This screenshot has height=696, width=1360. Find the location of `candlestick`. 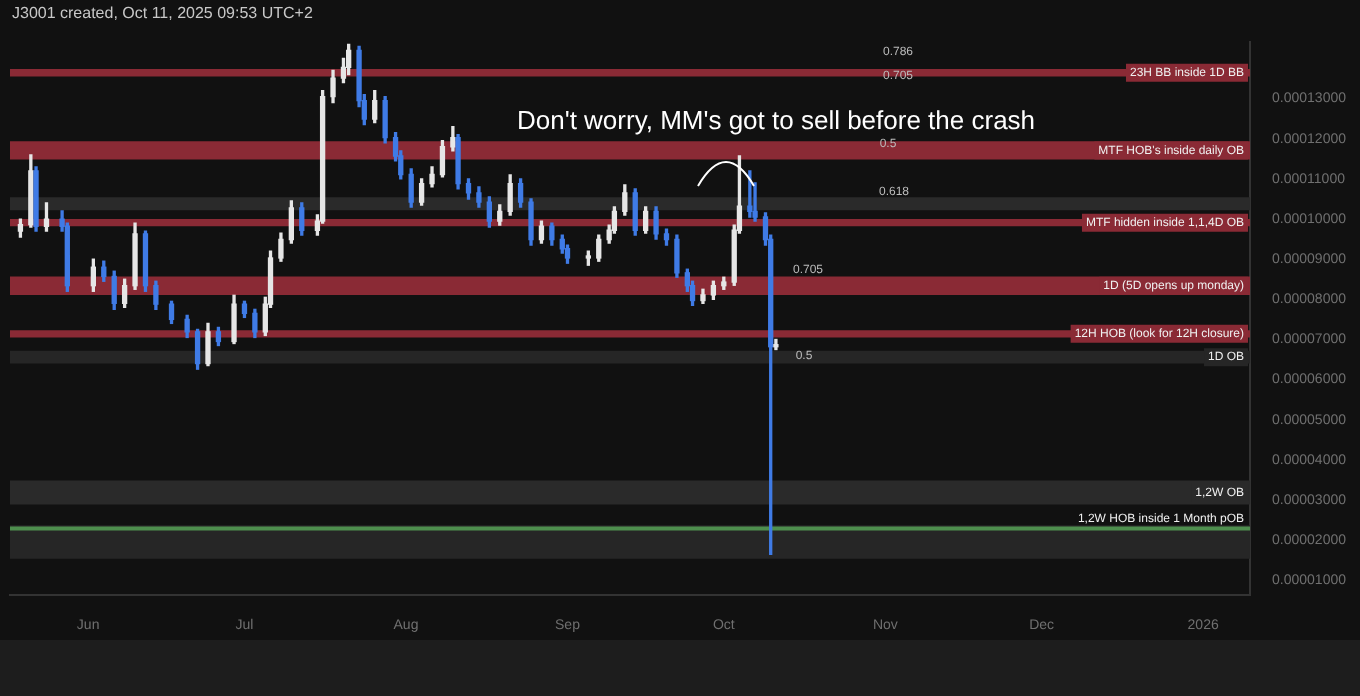

candlestick is located at coordinates (750, 194).